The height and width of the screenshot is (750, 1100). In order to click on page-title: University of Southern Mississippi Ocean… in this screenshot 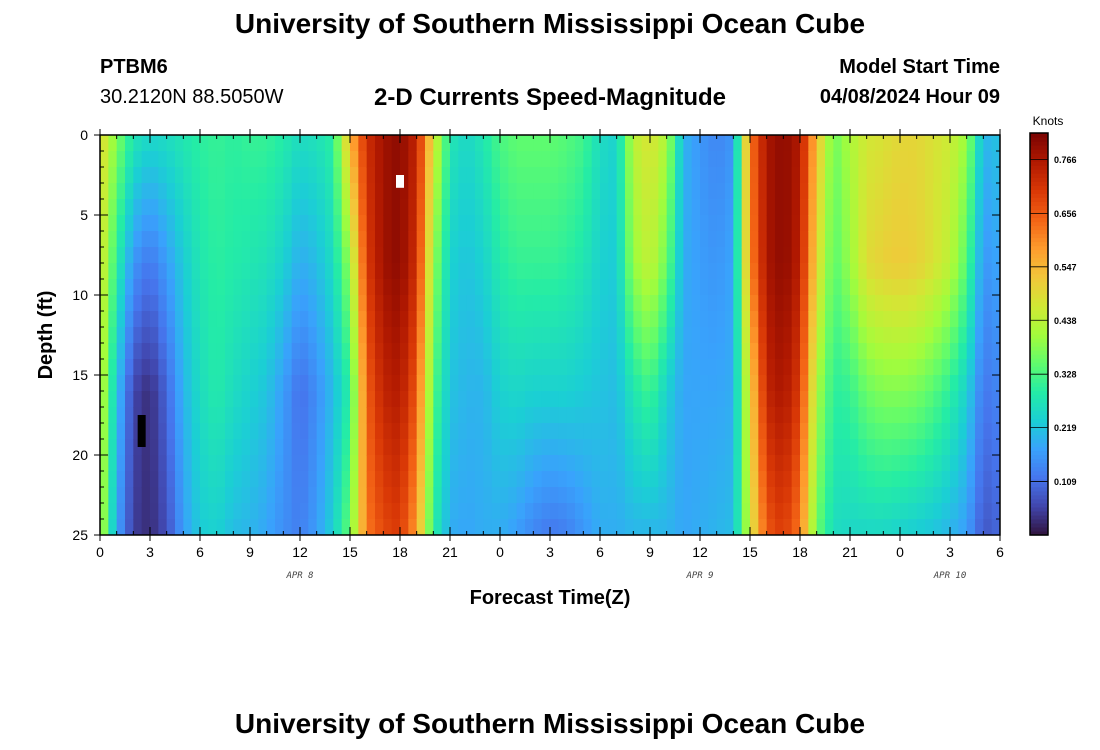, I will do `click(550, 23)`.